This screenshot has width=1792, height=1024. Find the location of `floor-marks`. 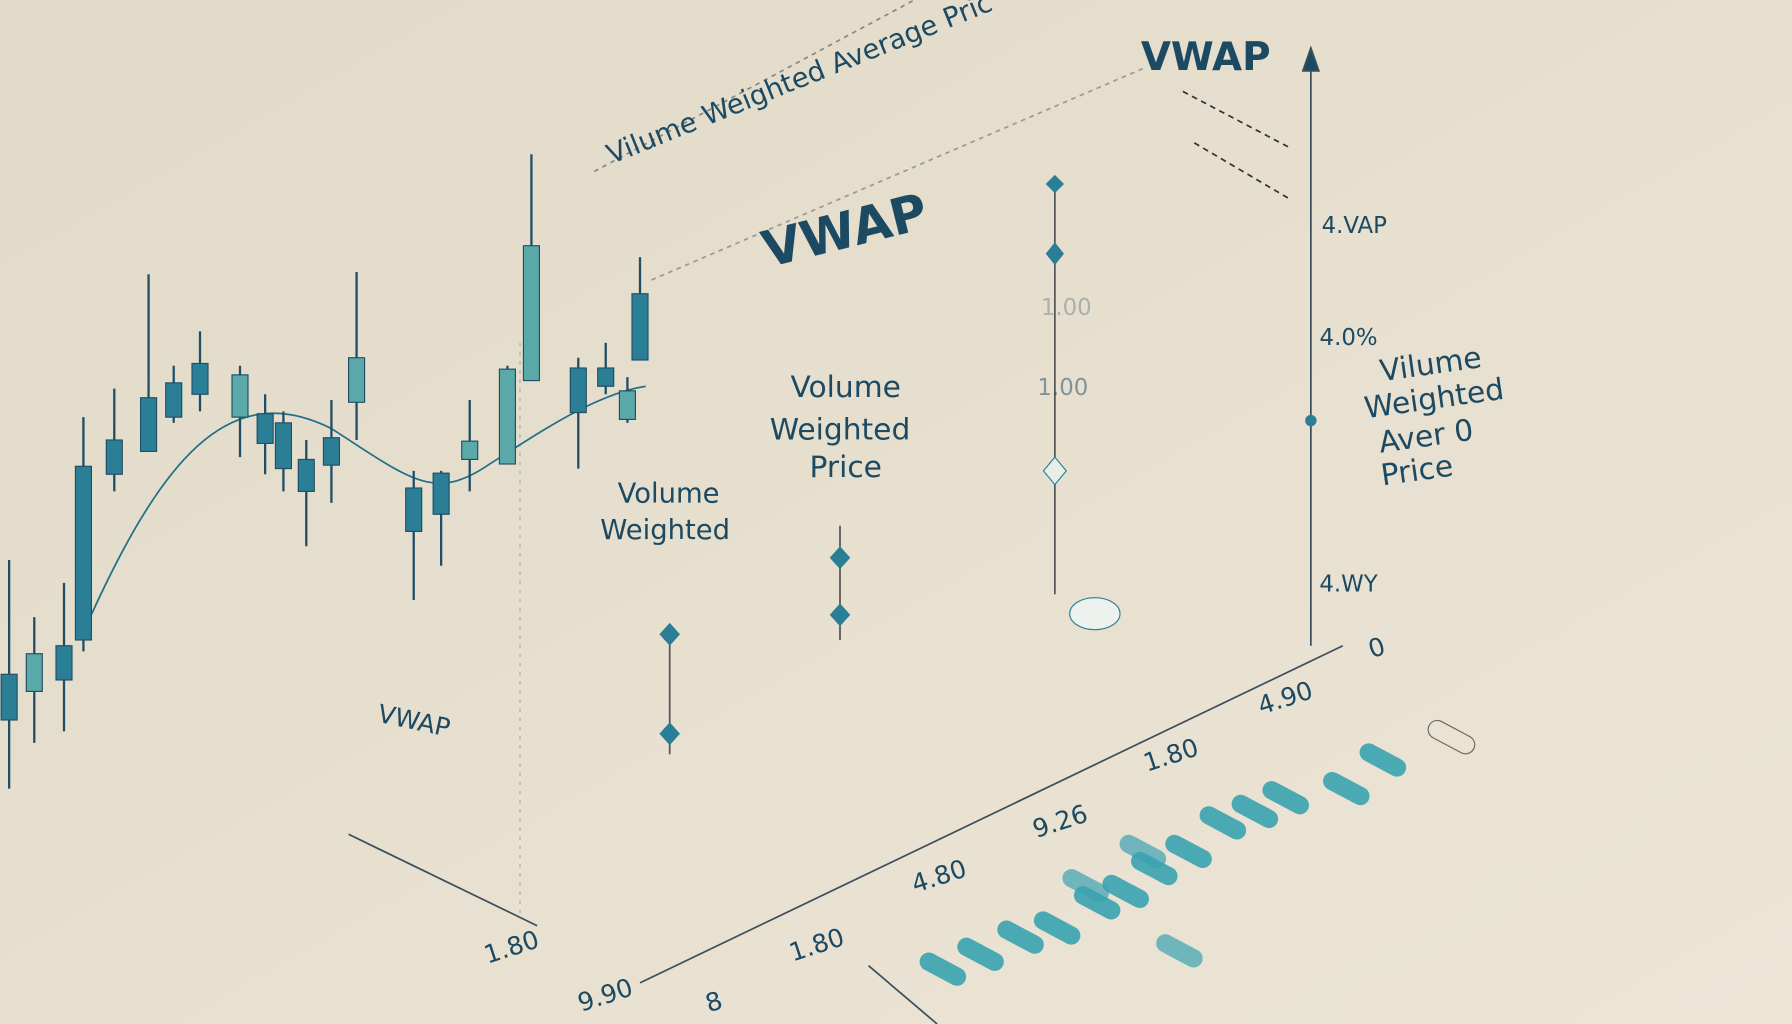

floor-marks is located at coordinates (1197, 852).